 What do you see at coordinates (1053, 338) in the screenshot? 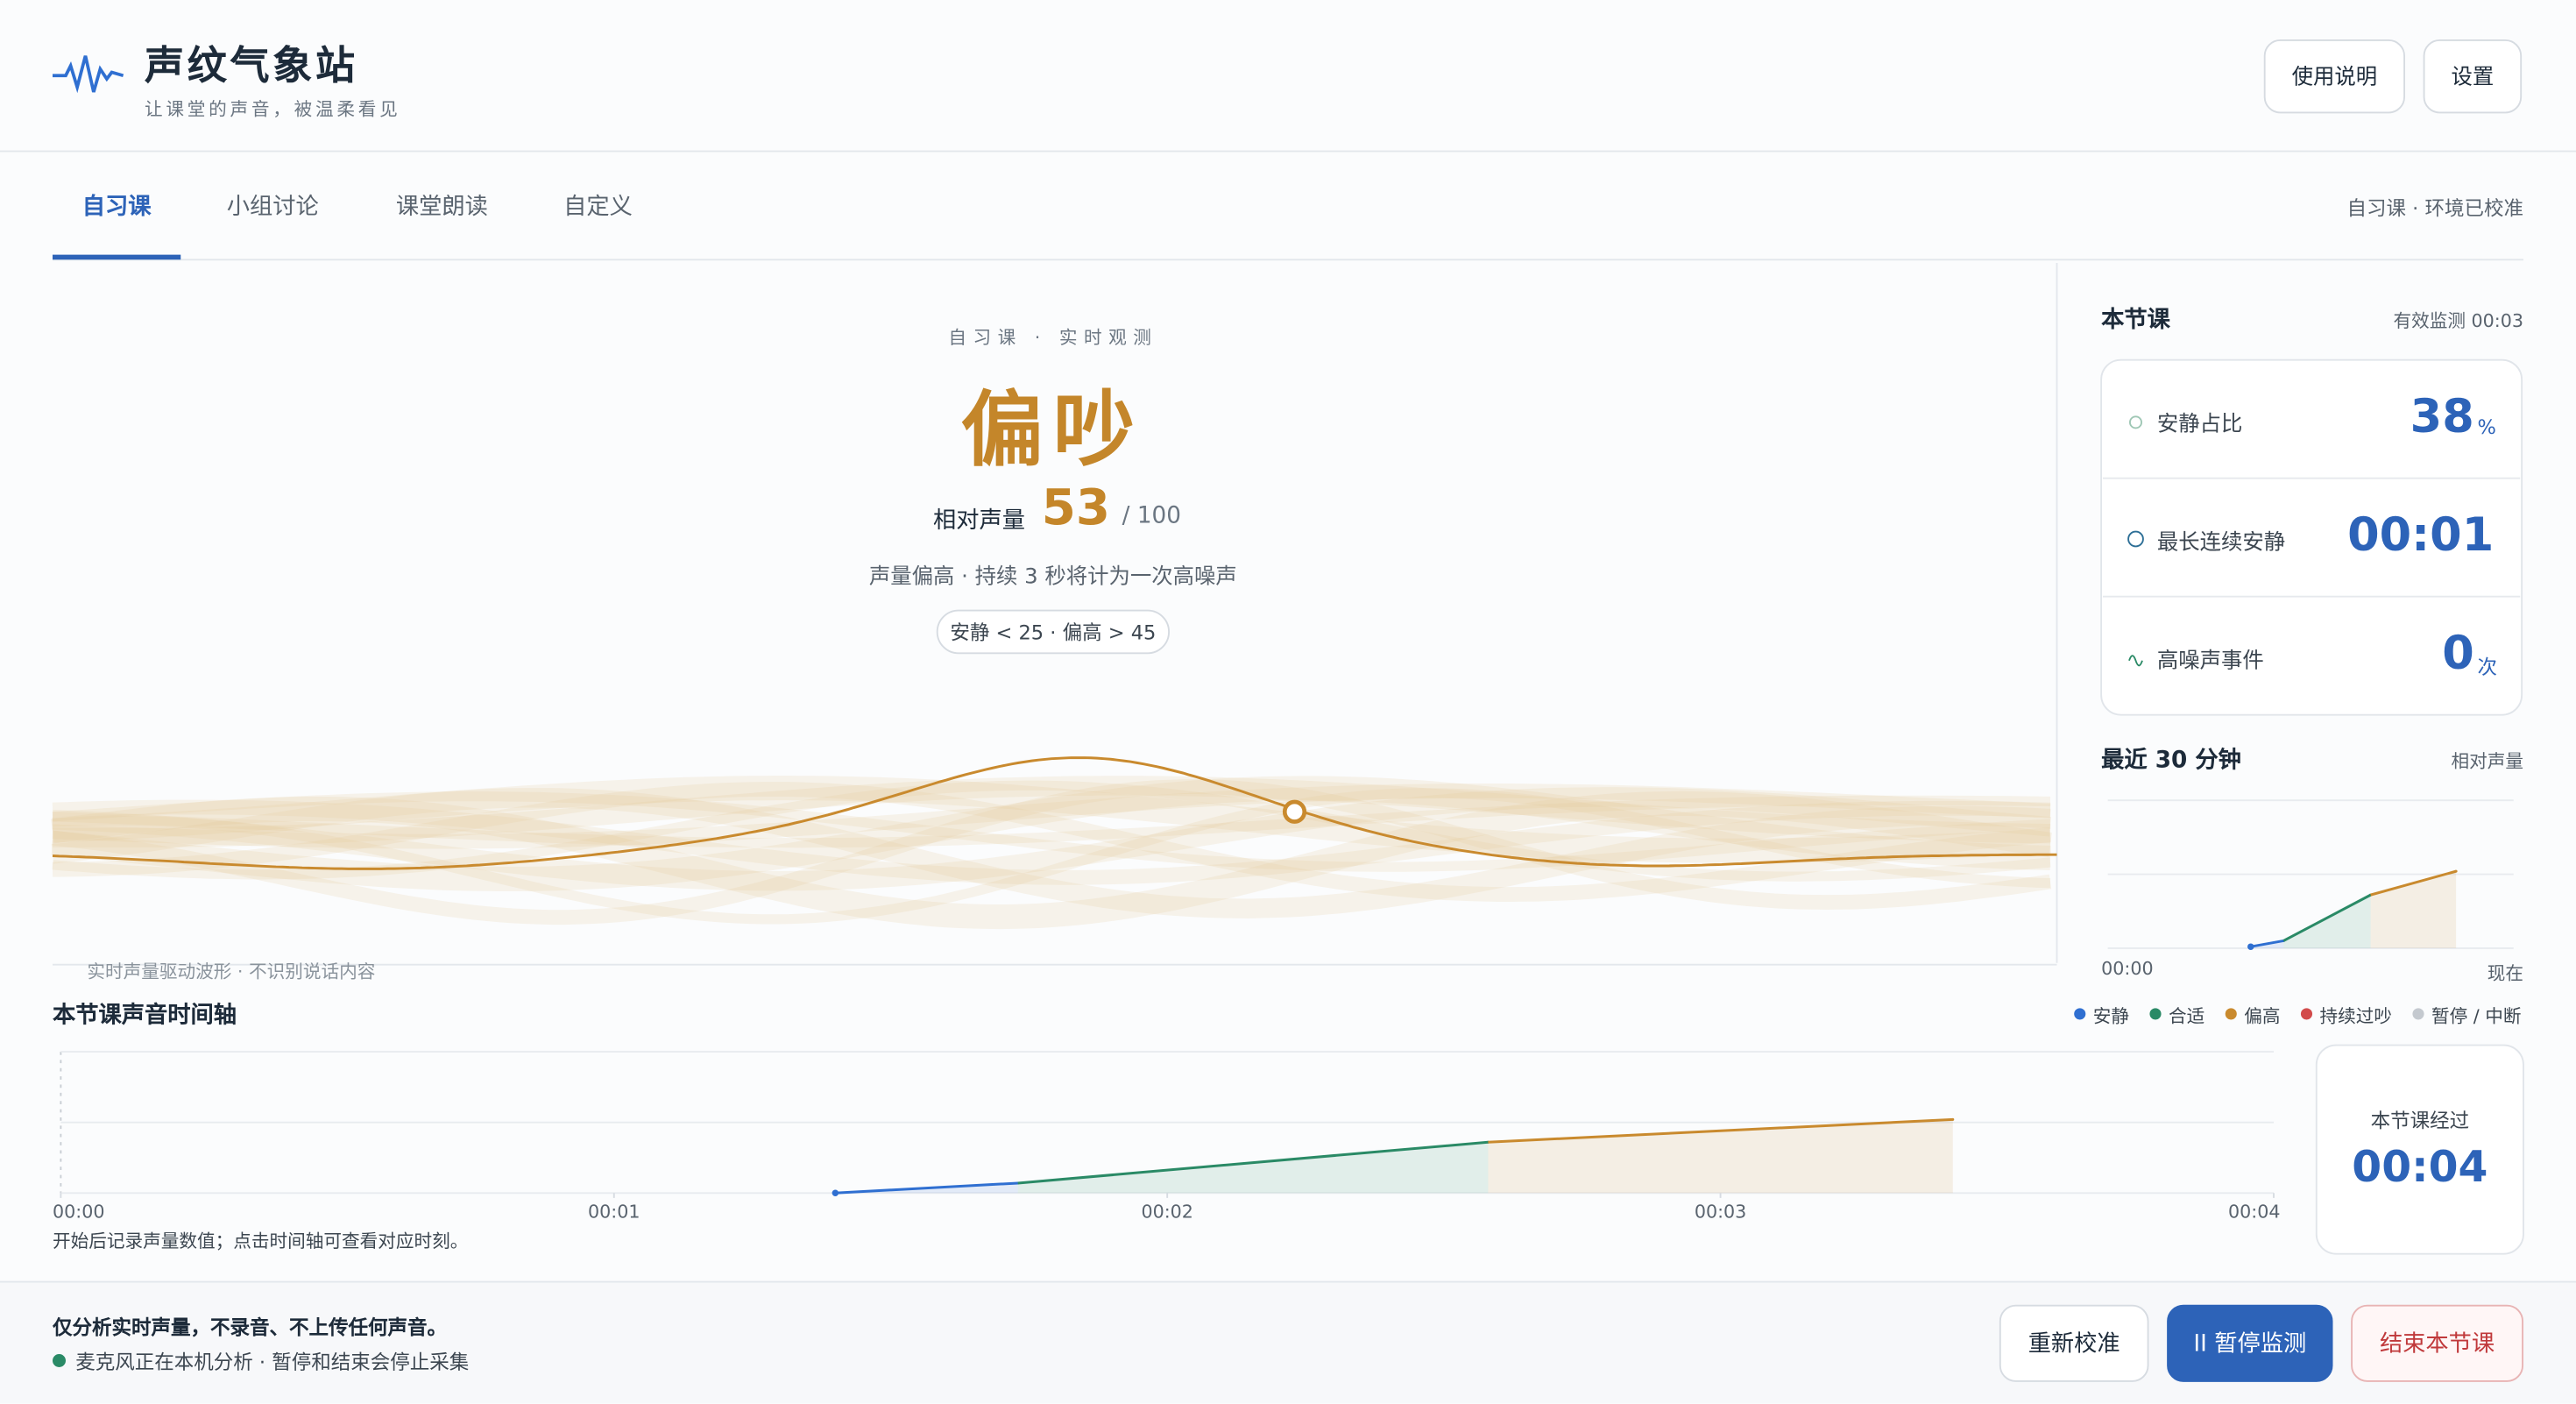
I see `eyebrow: 自习课 · 实时观测` at bounding box center [1053, 338].